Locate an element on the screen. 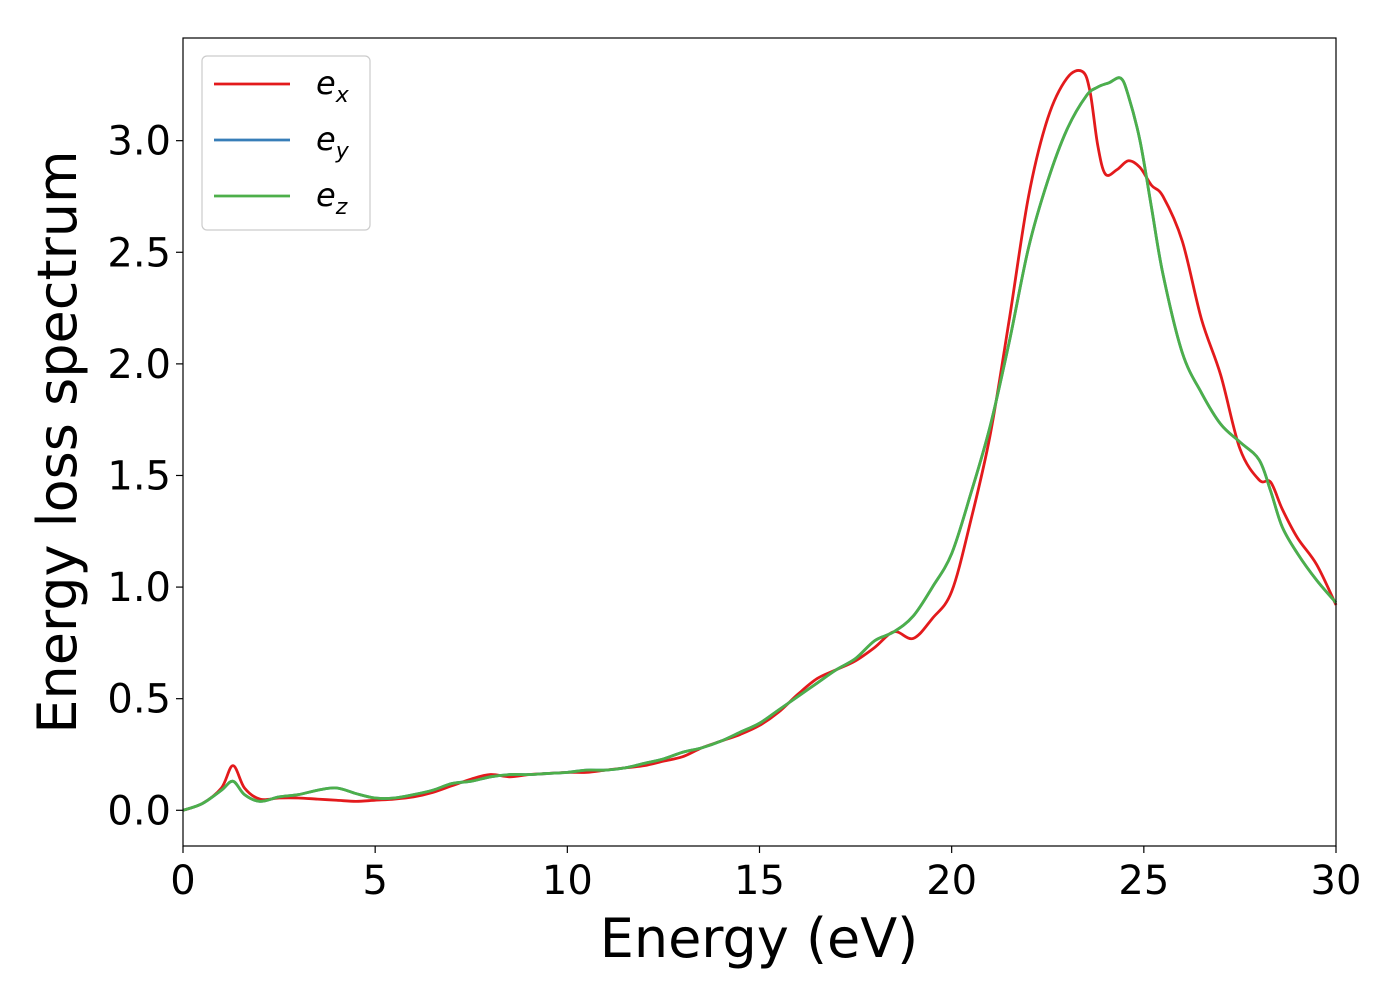  x-tick-label: 30 is located at coordinates (1336, 881).